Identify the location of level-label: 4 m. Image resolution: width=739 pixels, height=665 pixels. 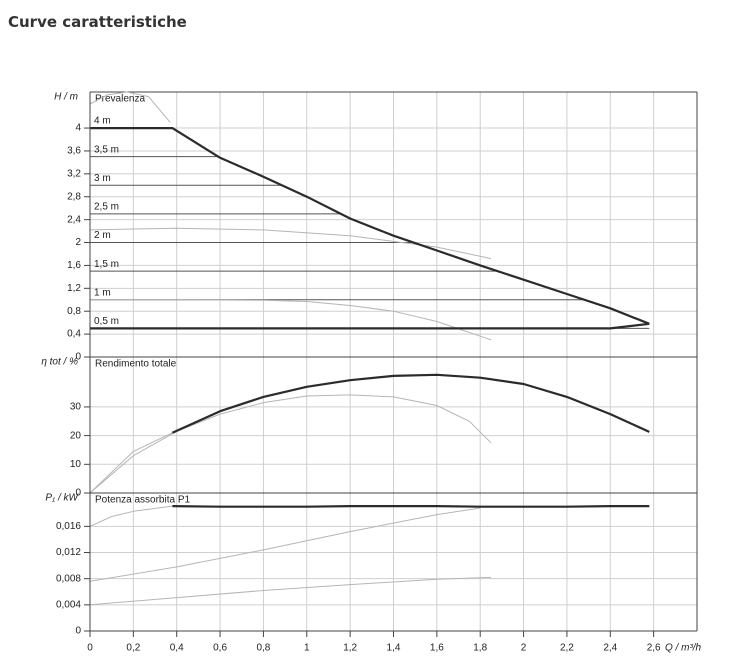
(102, 121).